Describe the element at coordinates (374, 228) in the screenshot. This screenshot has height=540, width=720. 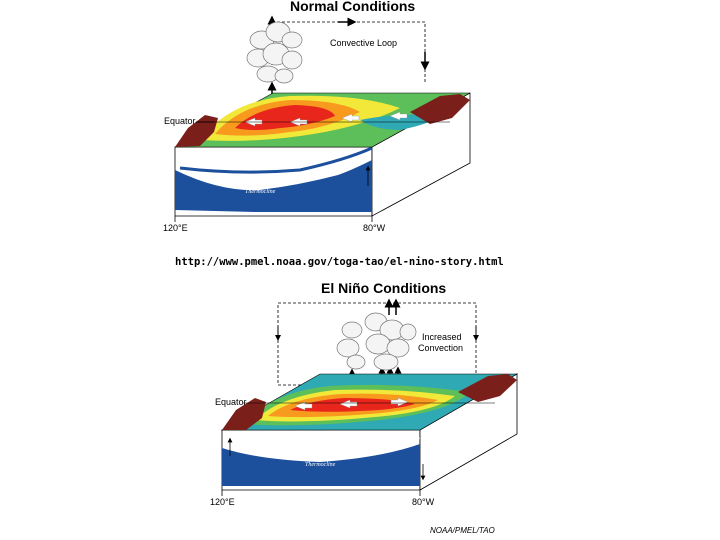
I see `normal-lon-east: 80°W` at that location.